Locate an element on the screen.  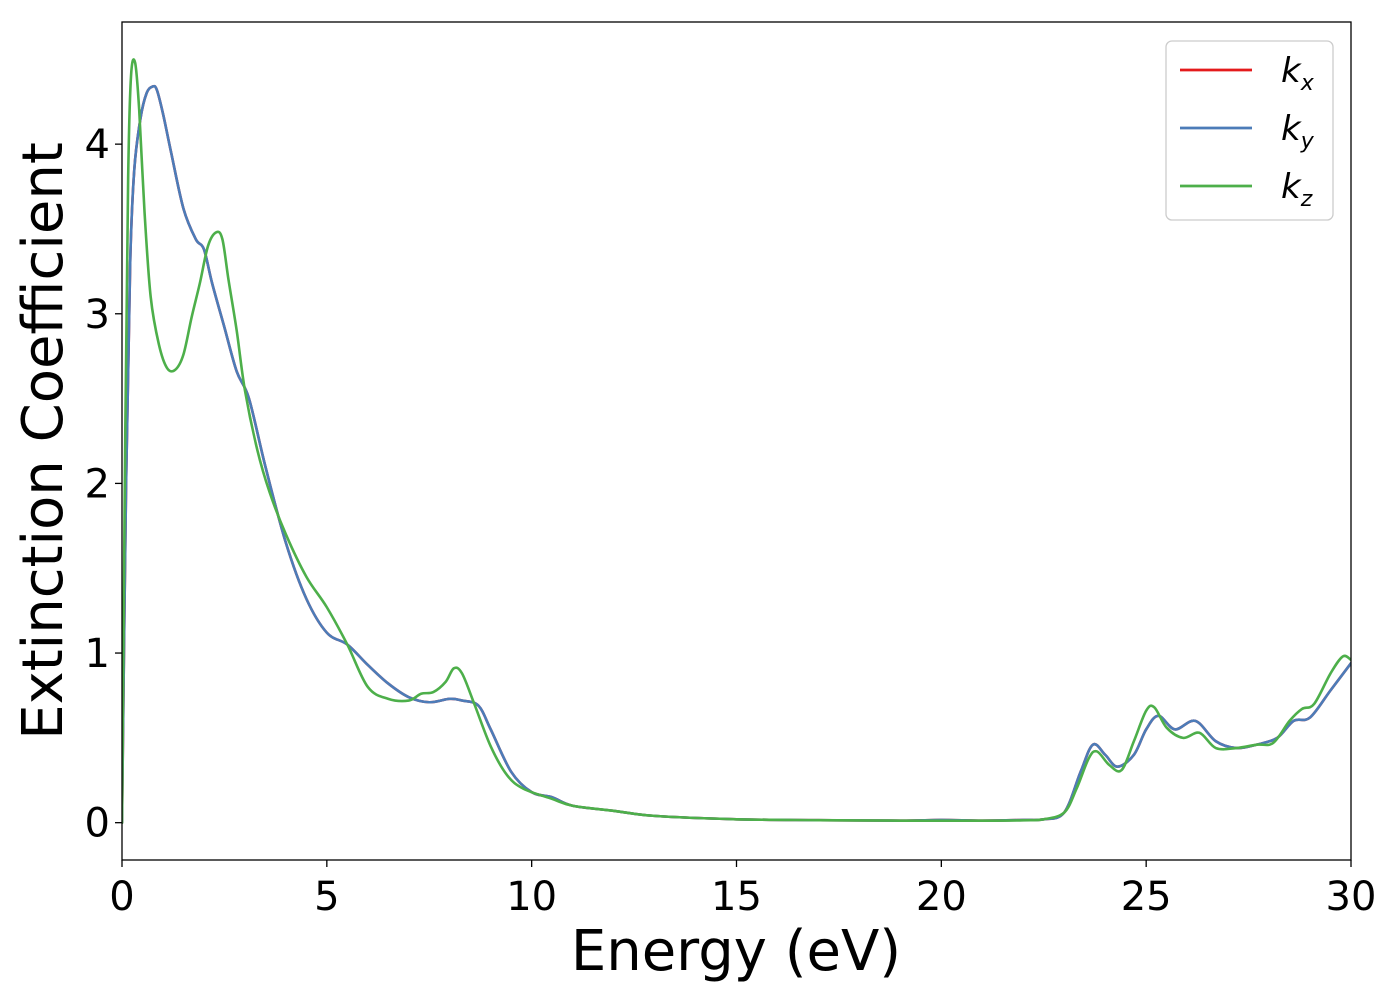
x-tick-label: 10 is located at coordinates (531, 897).